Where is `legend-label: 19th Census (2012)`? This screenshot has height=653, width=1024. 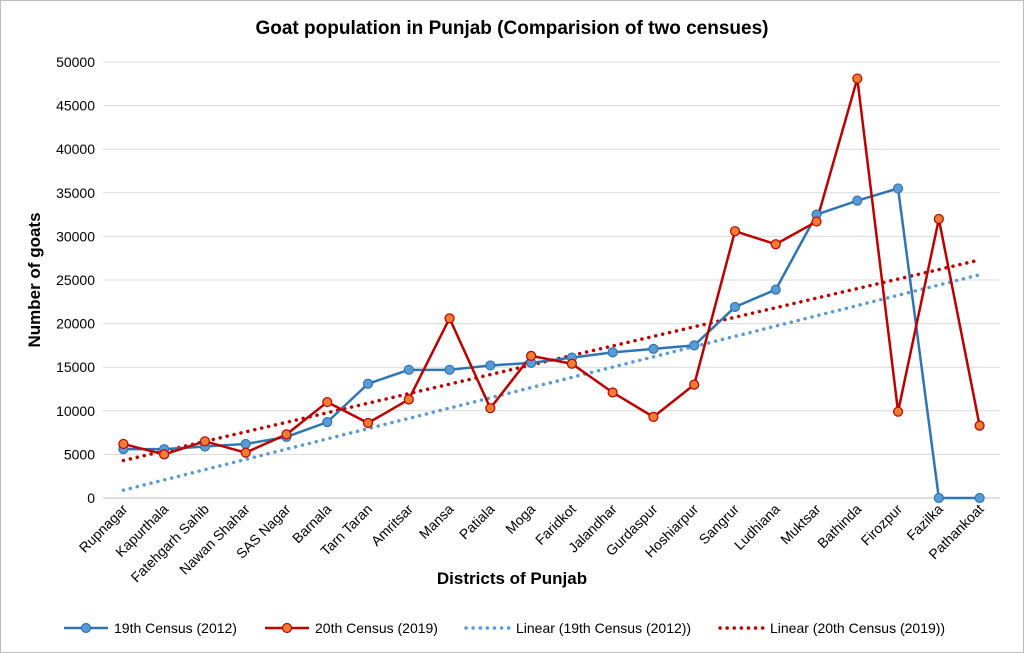 legend-label: 19th Census (2012) is located at coordinates (175, 628).